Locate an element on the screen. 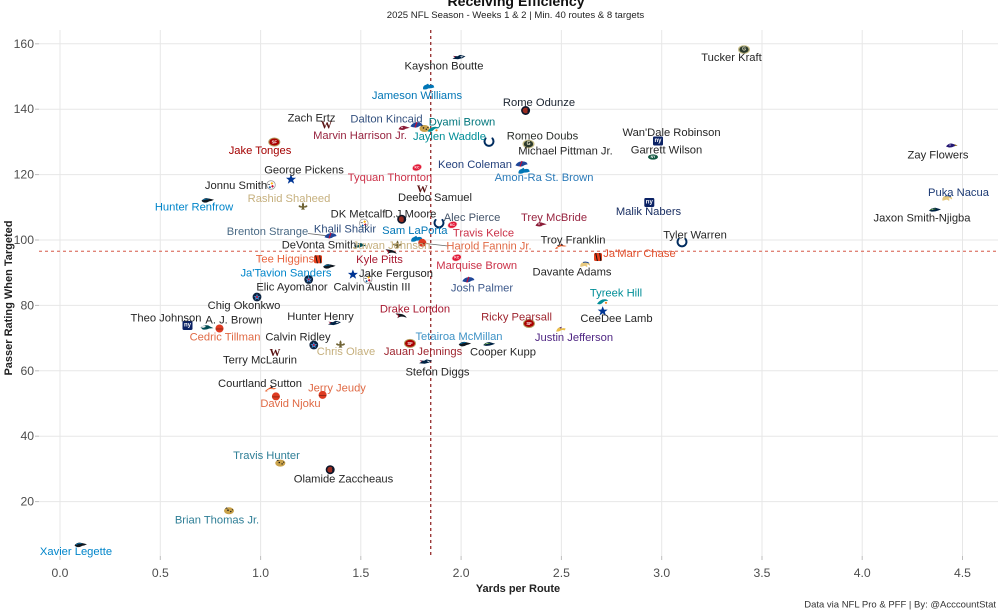 The width and height of the screenshot is (1000, 614). svg-text: Calvin Austin III is located at coordinates (371, 288).